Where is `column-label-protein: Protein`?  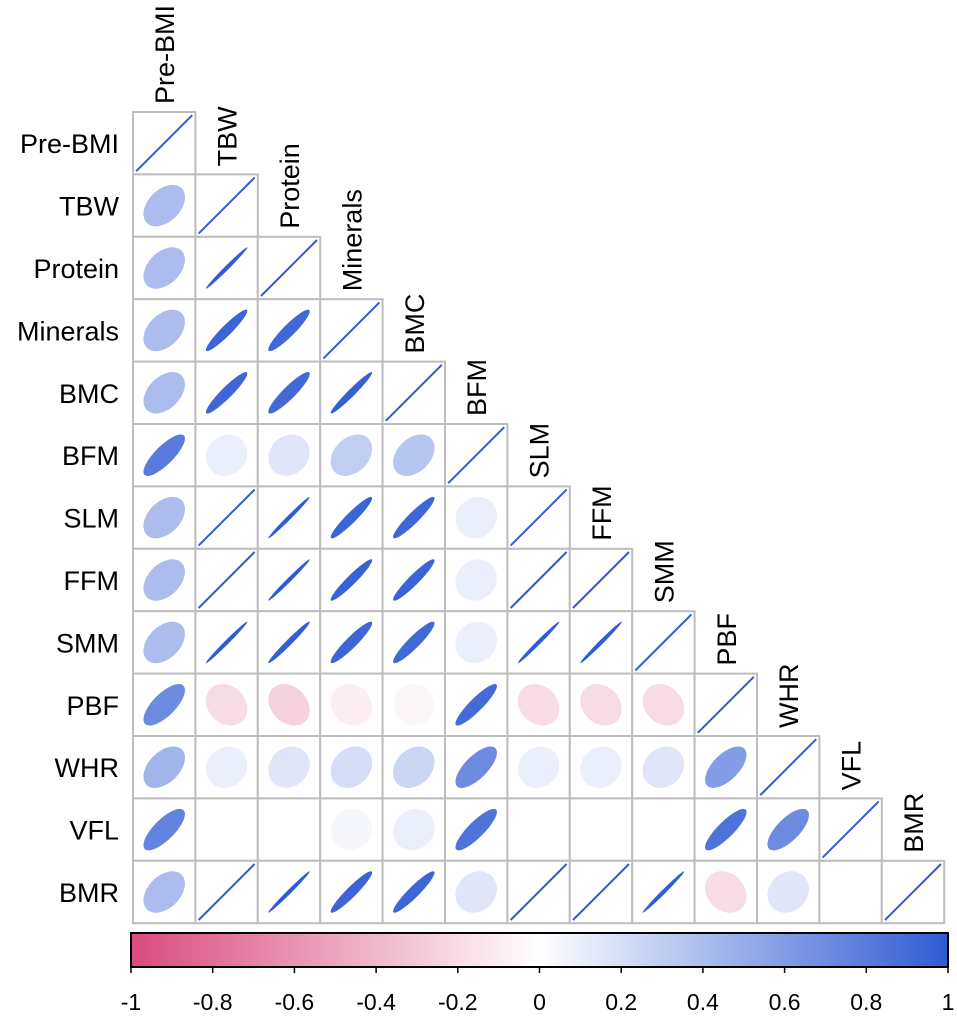 column-label-protein: Protein is located at coordinates (290, 186).